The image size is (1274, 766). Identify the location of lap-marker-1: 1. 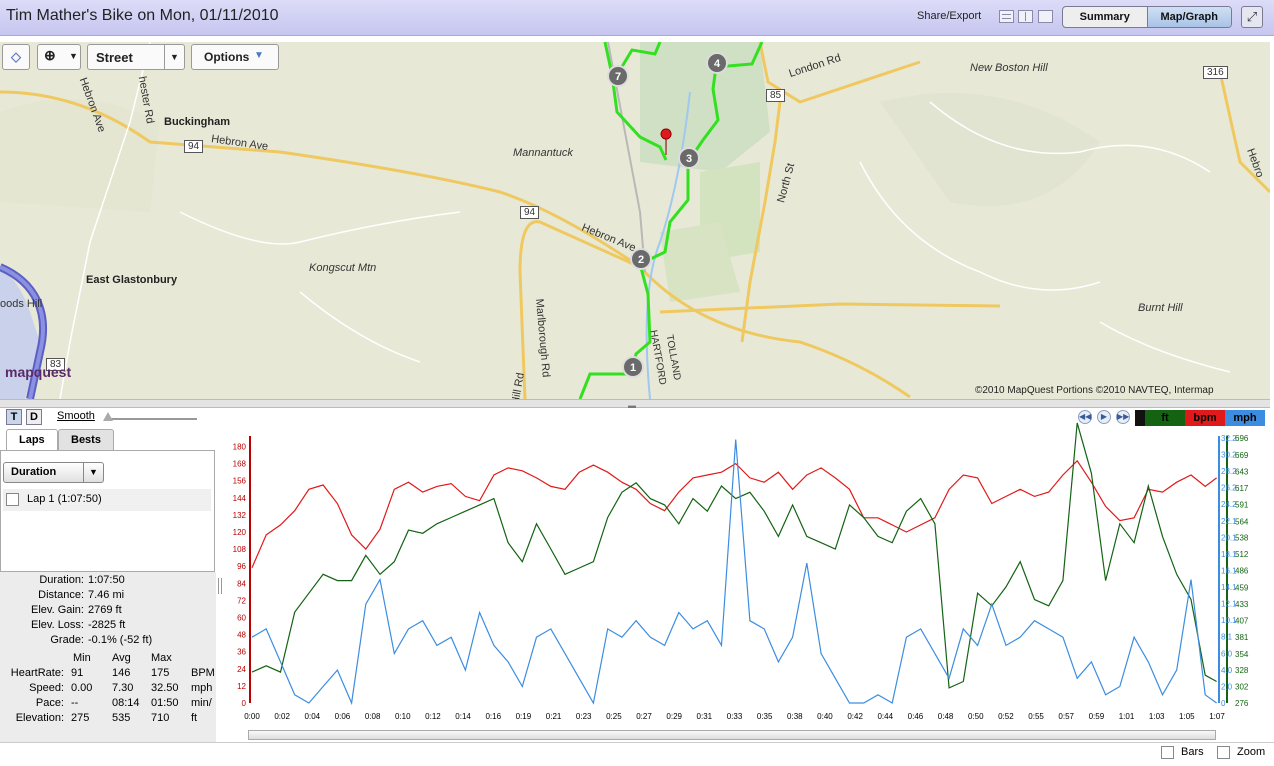
(633, 367).